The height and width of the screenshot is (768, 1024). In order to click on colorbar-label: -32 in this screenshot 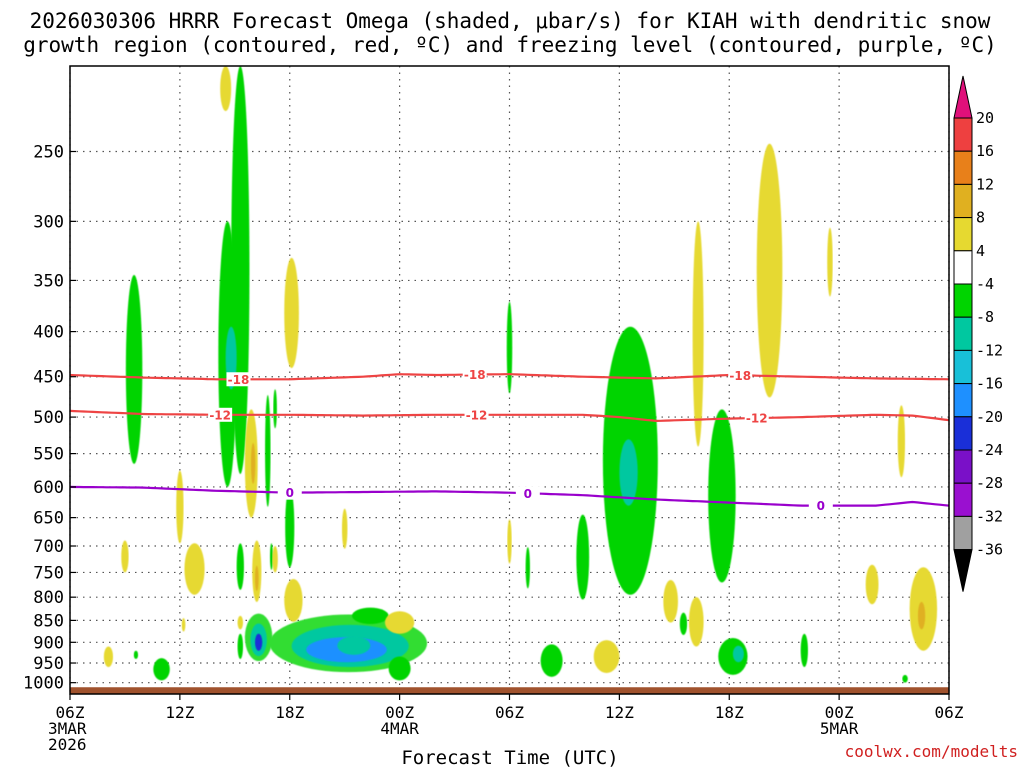, I will do `click(989, 516)`.